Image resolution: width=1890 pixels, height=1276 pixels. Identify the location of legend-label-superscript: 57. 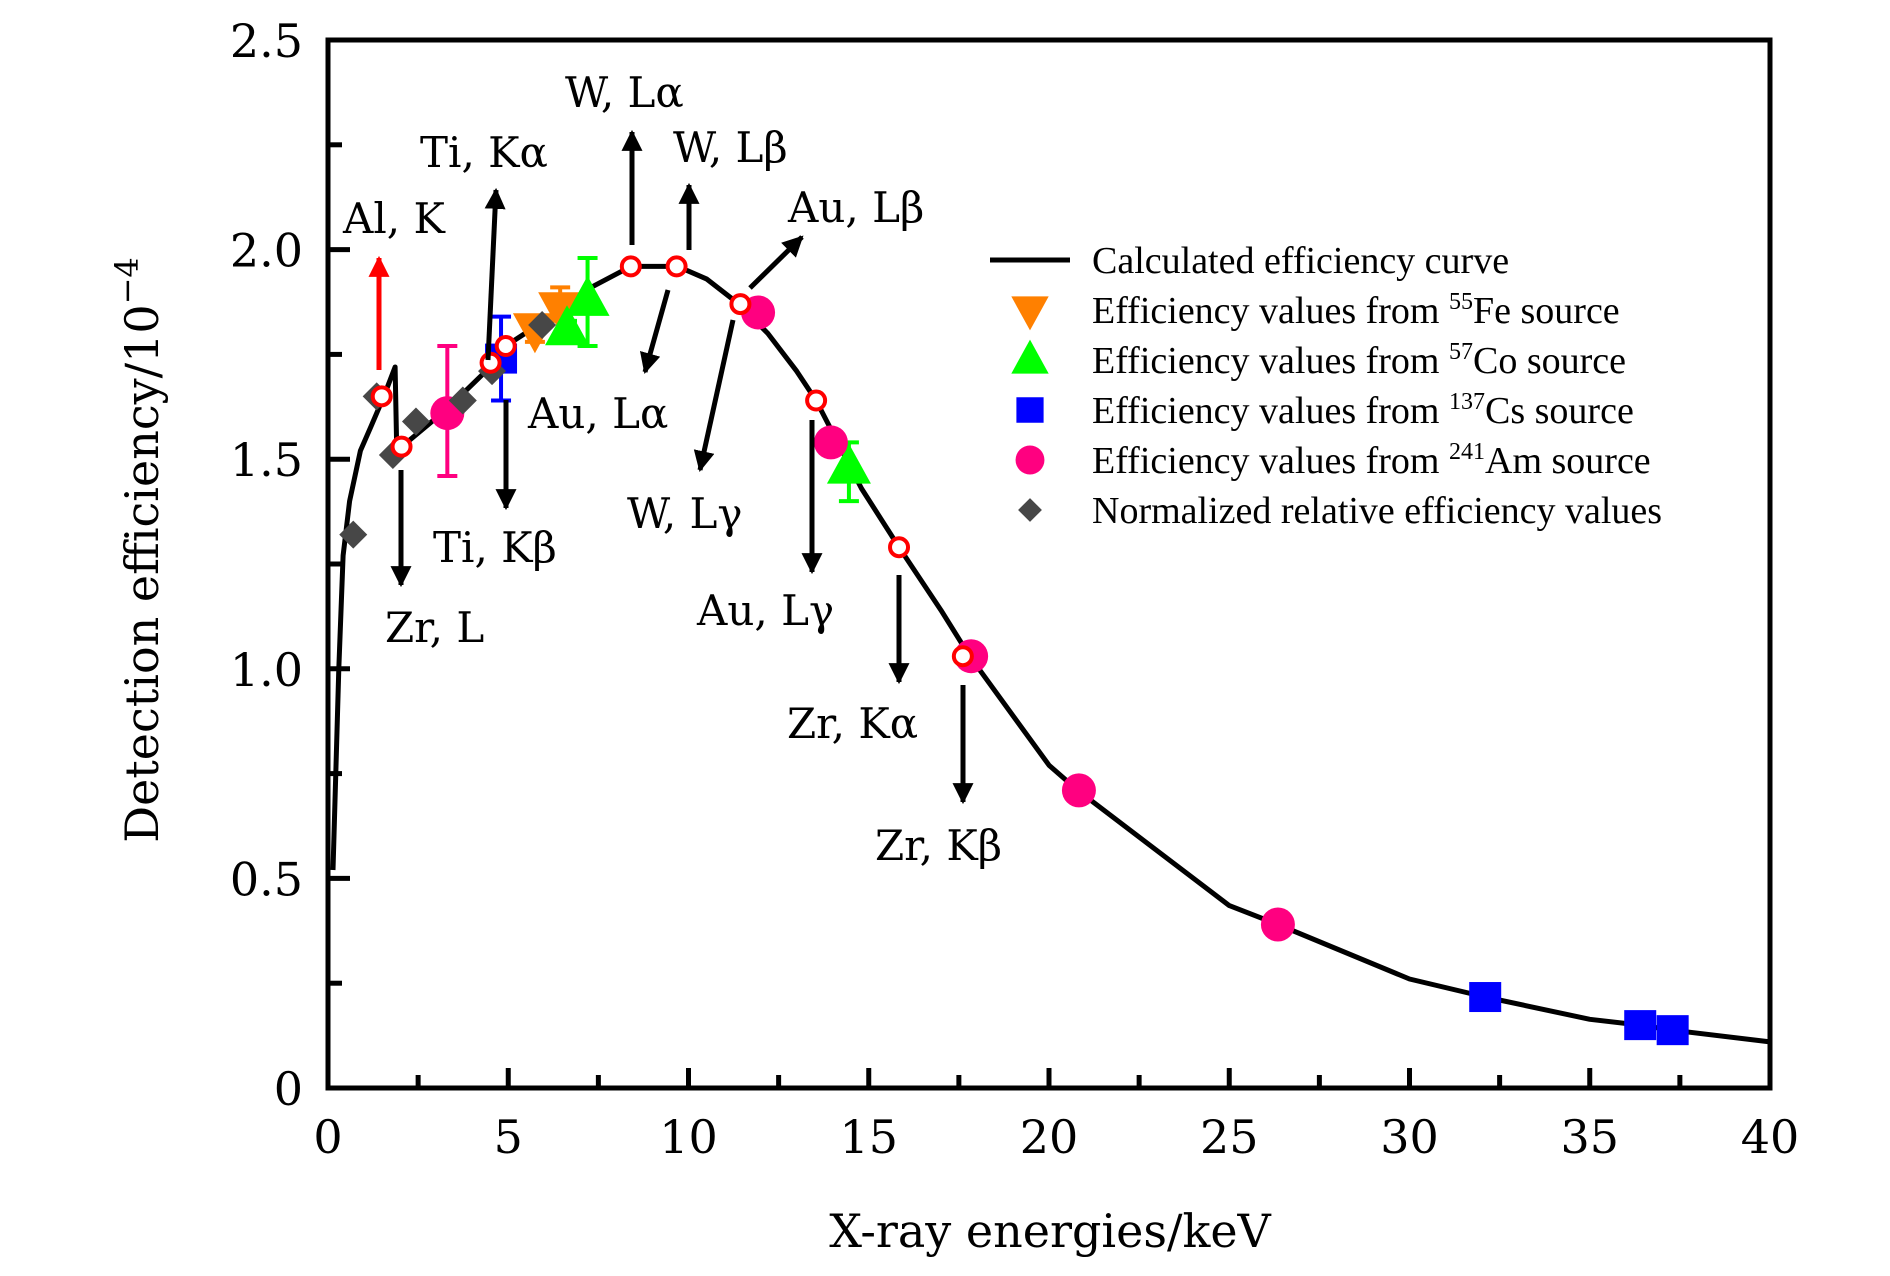
(1461, 352).